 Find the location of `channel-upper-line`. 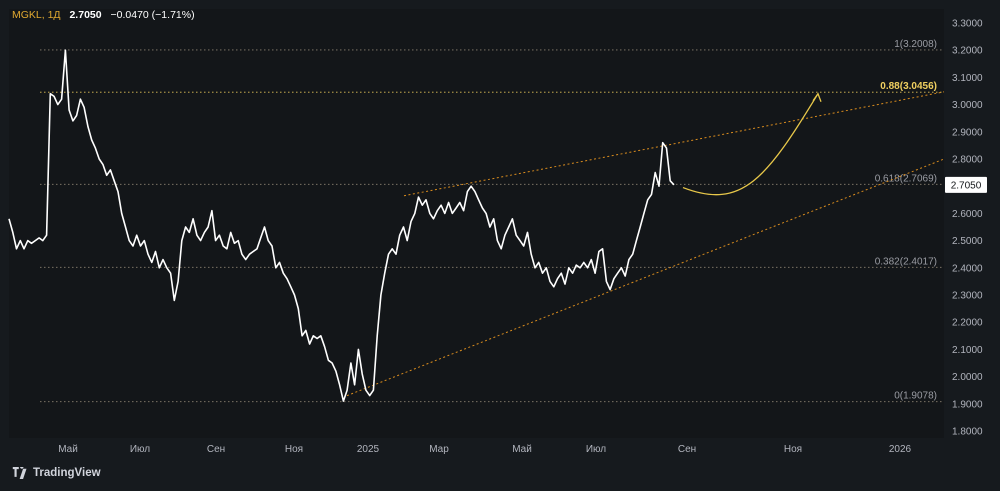

channel-upper-line is located at coordinates (674, 144).